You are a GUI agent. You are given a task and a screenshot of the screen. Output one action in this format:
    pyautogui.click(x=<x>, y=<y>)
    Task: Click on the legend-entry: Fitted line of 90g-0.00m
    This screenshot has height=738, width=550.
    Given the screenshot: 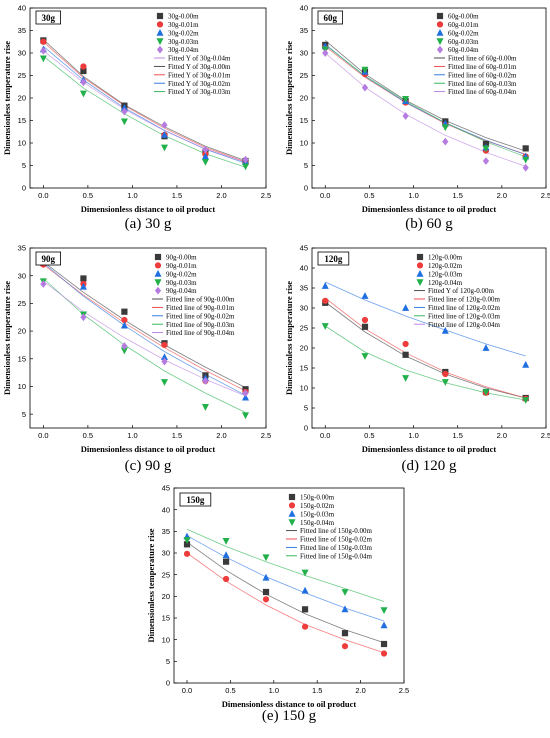 What is the action you would take?
    pyautogui.click(x=200, y=300)
    